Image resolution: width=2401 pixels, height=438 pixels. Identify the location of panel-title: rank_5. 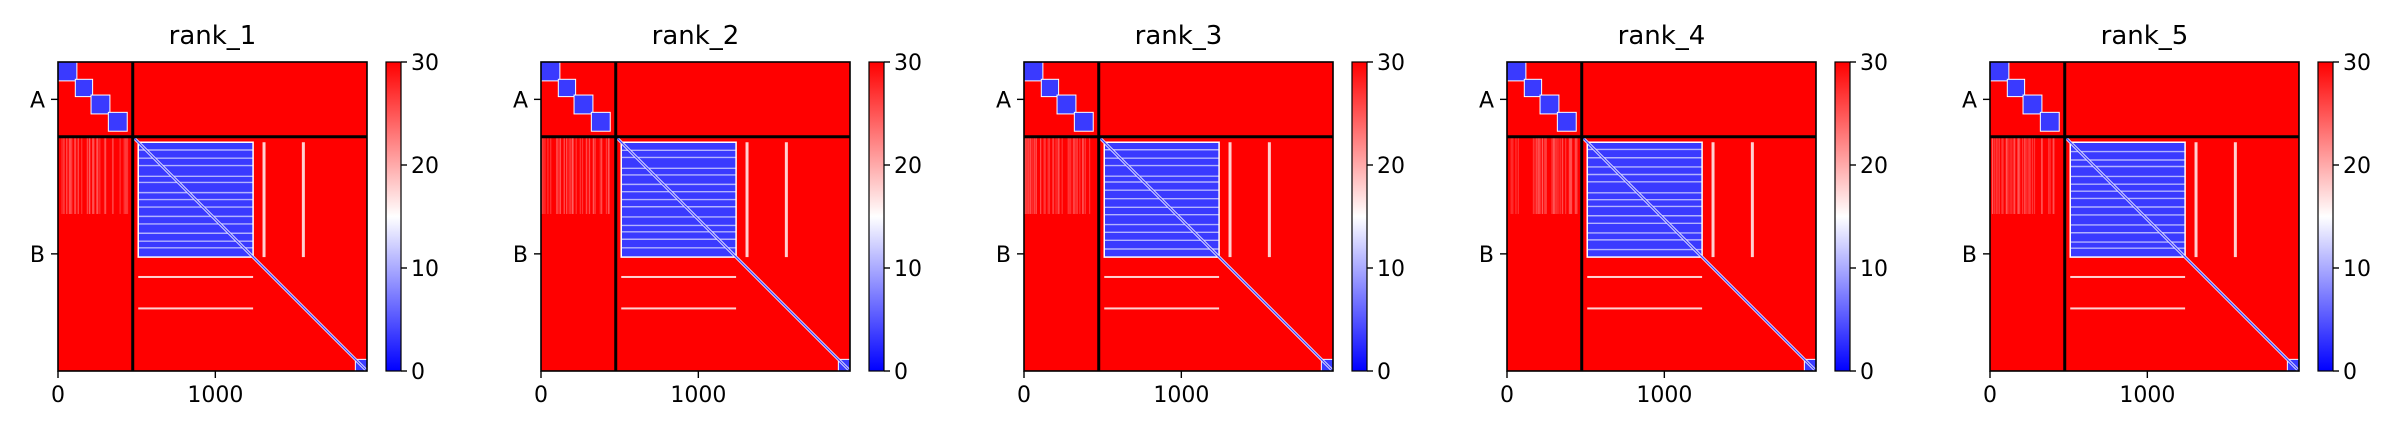
(2145, 36).